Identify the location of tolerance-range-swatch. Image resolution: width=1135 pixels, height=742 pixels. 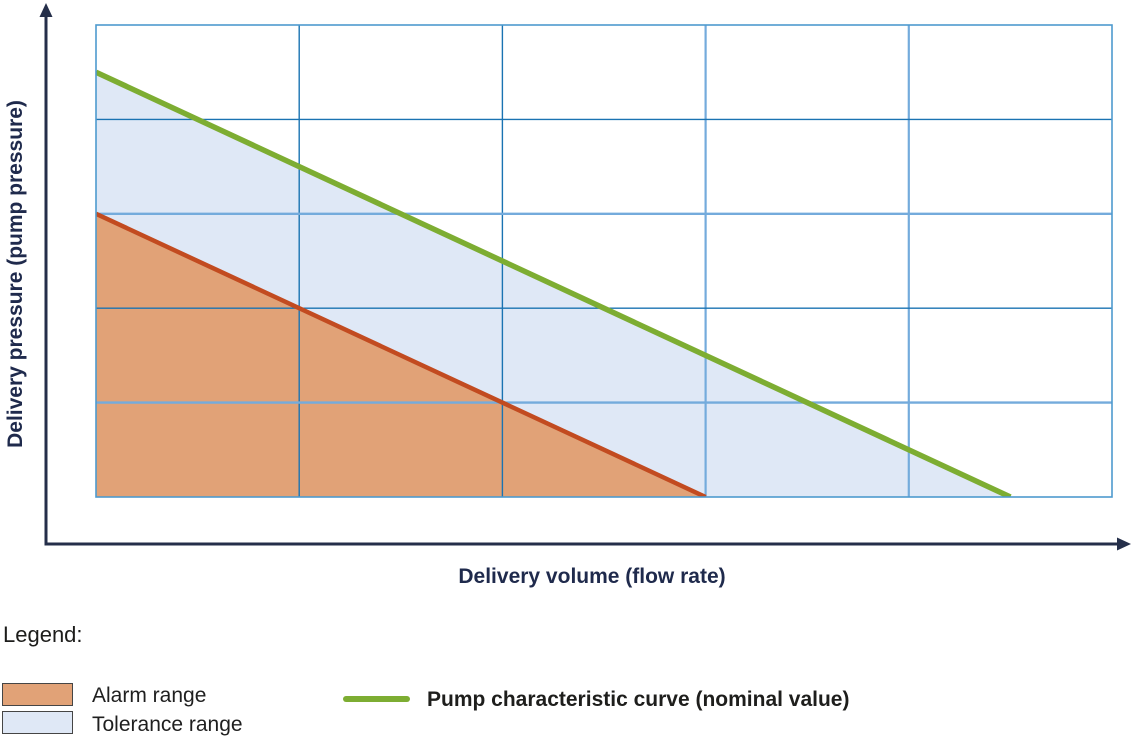
(37, 722).